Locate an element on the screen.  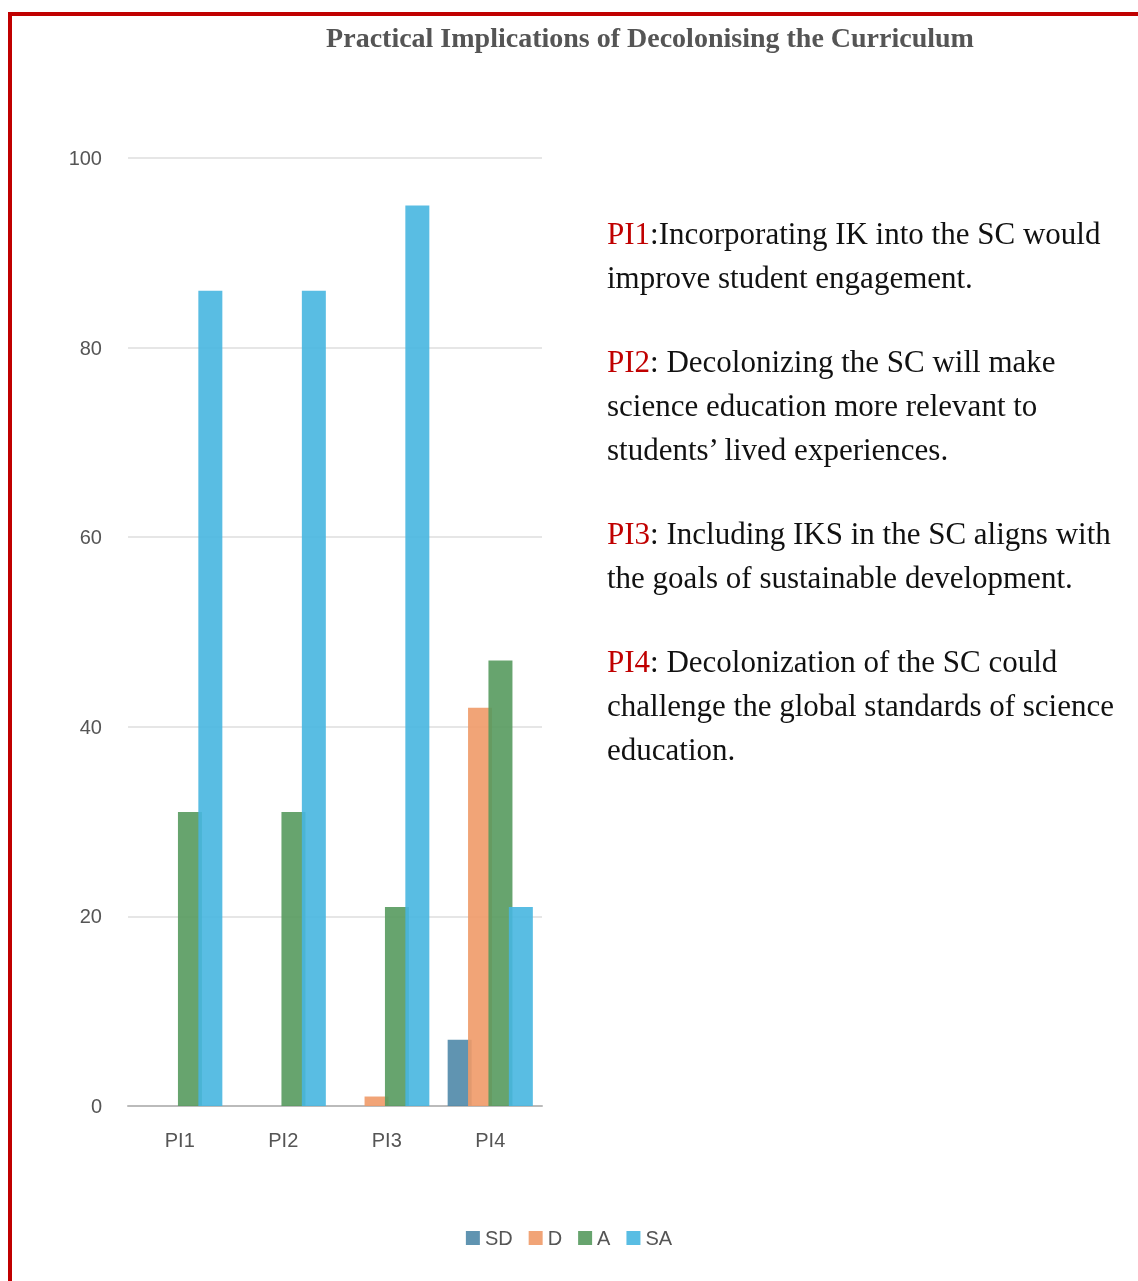
text: PI4: Decolonization of the SC could challenge the global standards of science education. is located at coordinates (861, 706).